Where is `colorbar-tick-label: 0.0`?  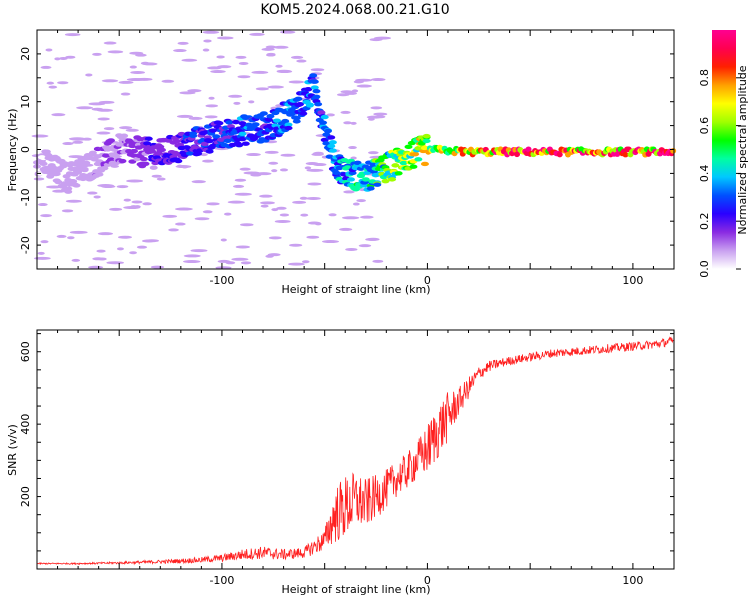 colorbar-tick-label: 0.0 is located at coordinates (704, 269).